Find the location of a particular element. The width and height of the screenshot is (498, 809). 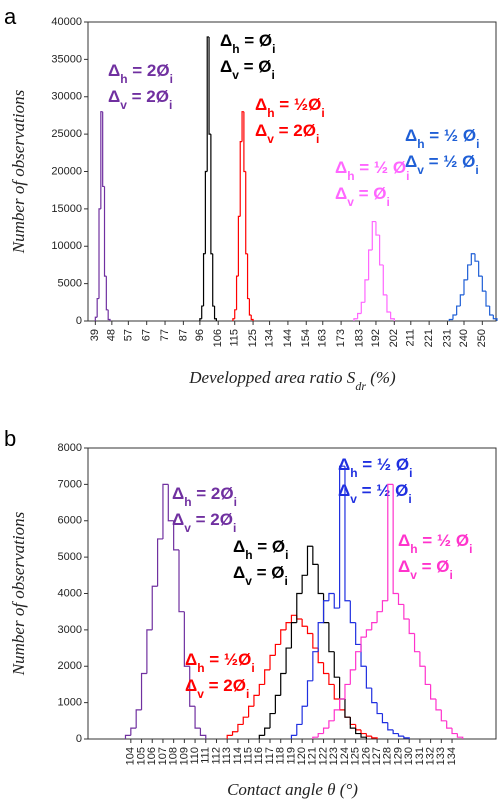

x-tick-label: 120 is located at coordinates (302, 756).